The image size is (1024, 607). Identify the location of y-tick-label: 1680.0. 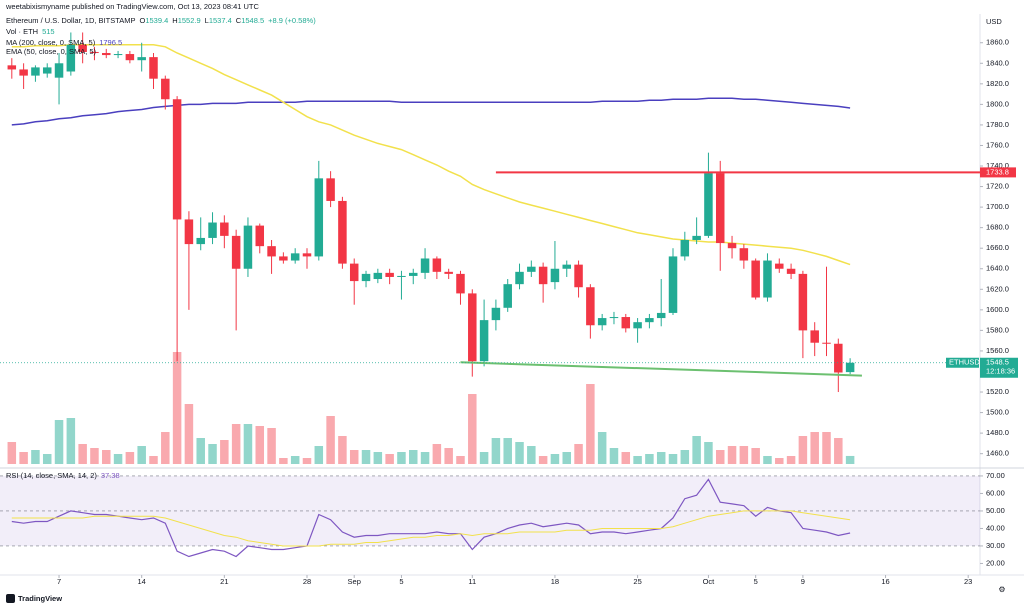
(997, 227).